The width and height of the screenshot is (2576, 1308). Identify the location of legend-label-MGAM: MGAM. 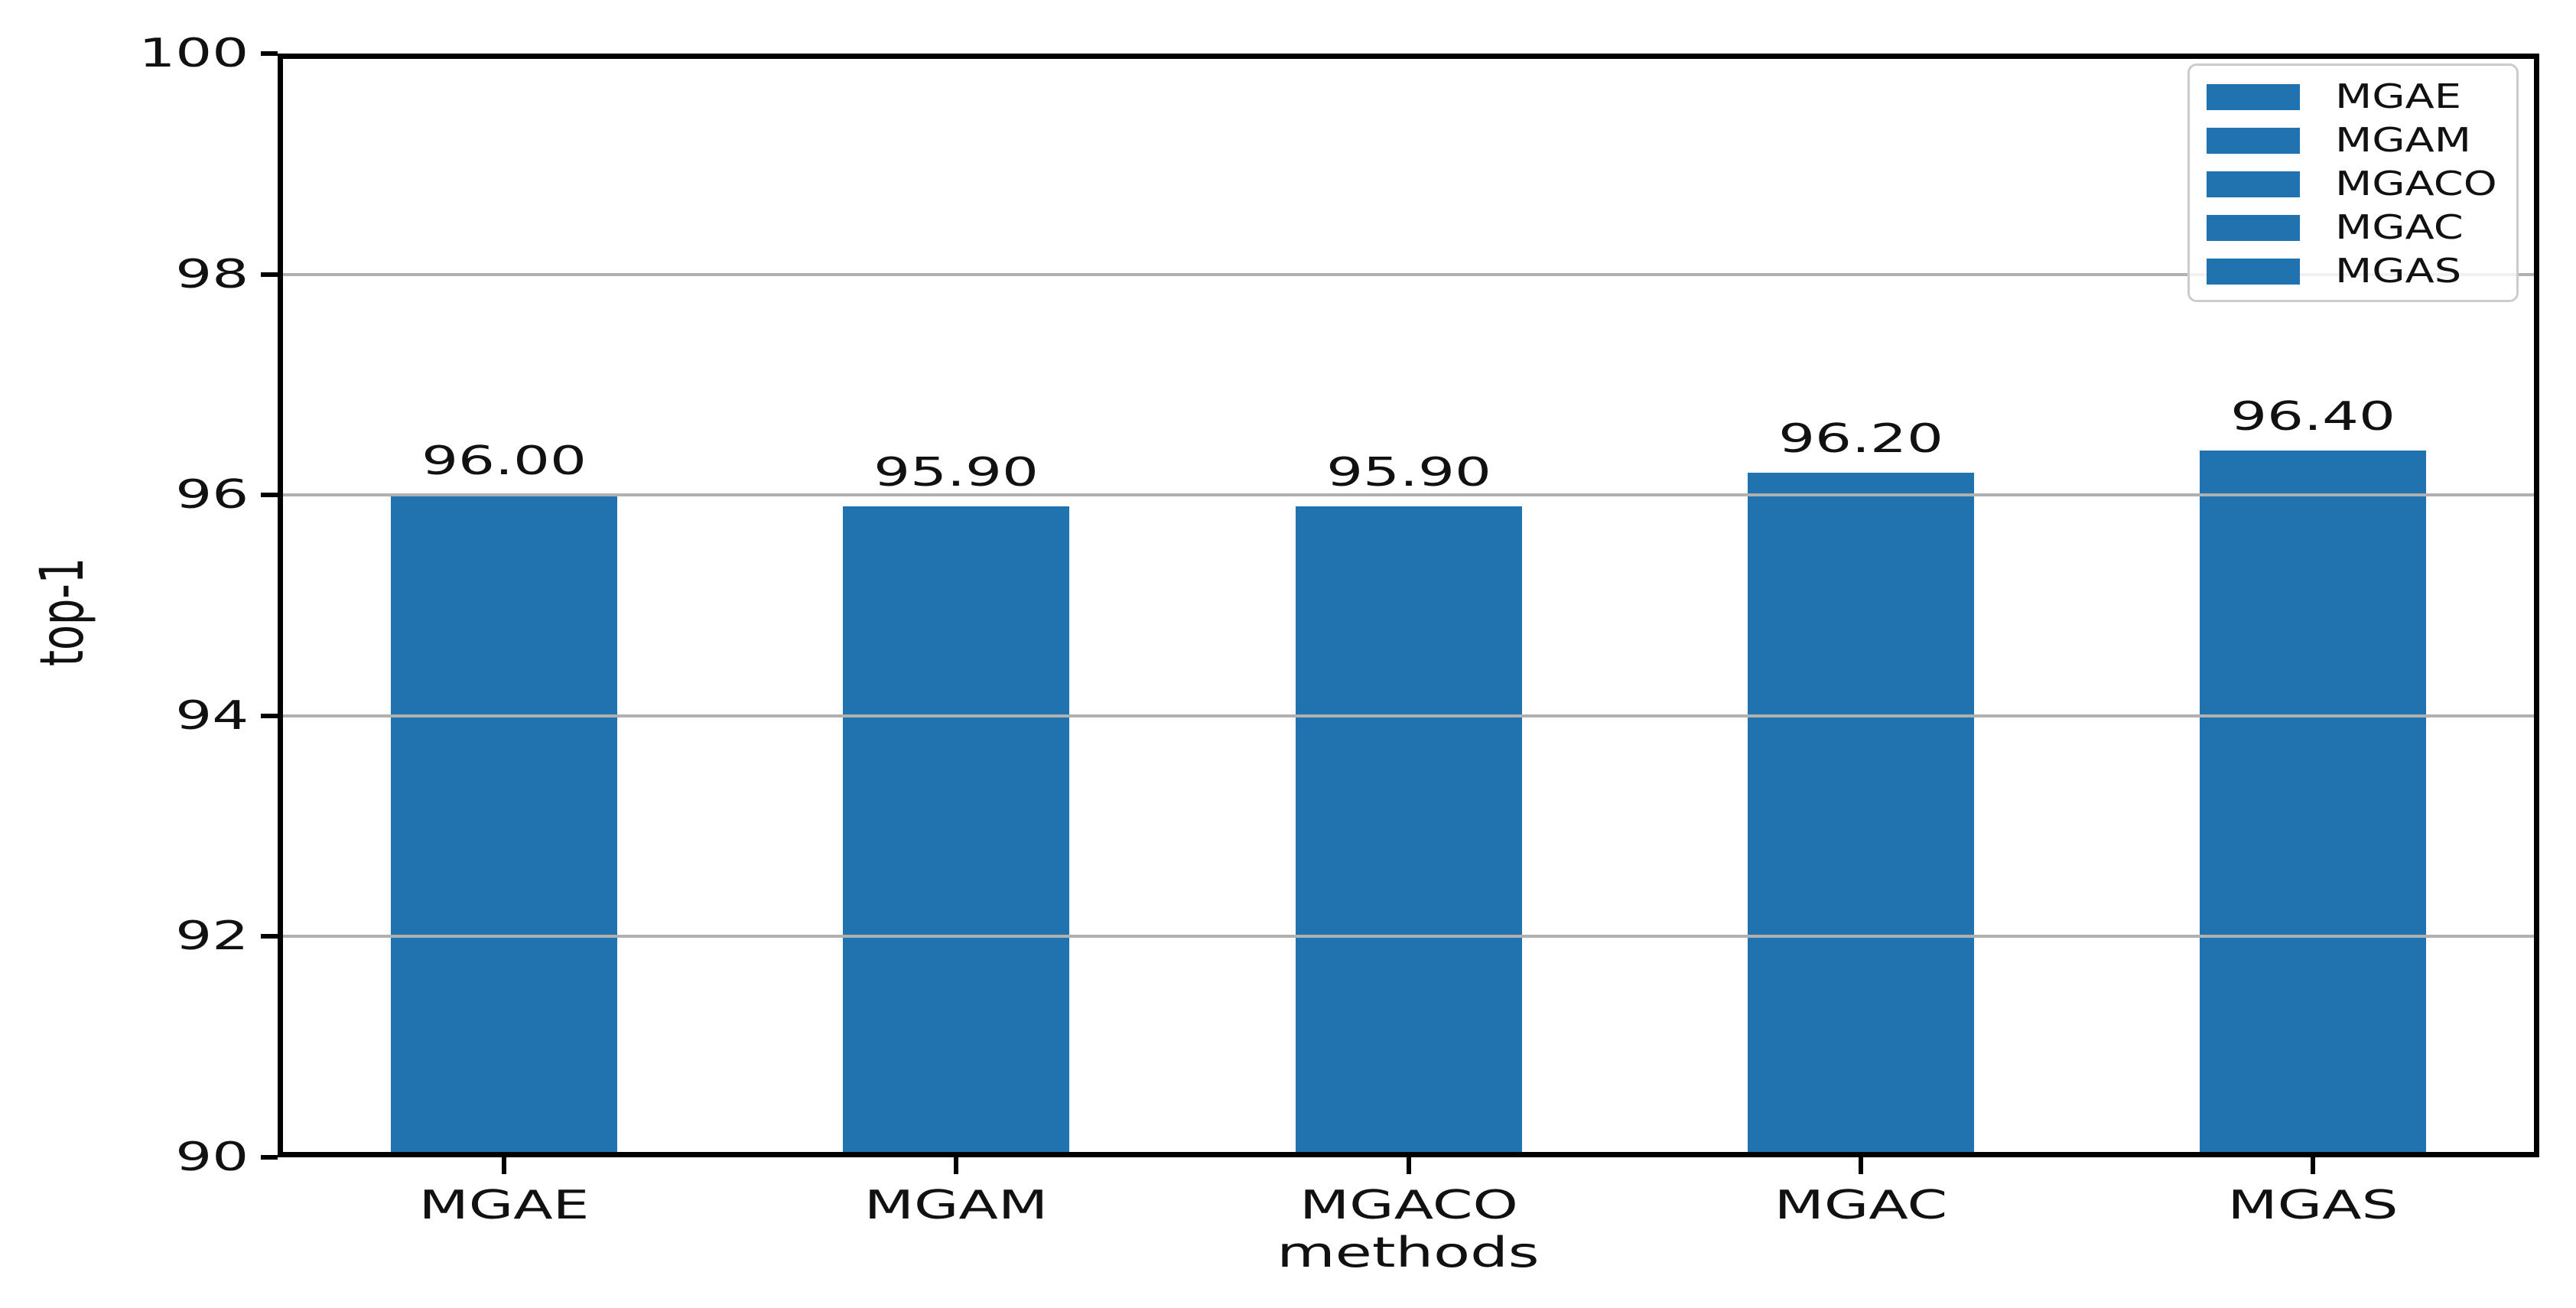
(2403, 140).